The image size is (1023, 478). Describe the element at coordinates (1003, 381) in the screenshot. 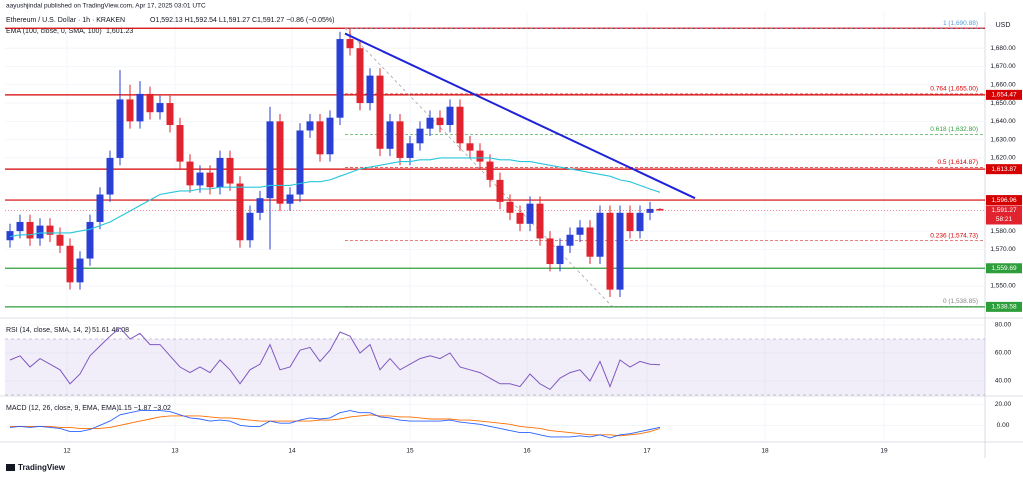

I see `y-tick-label: 40.00` at that location.